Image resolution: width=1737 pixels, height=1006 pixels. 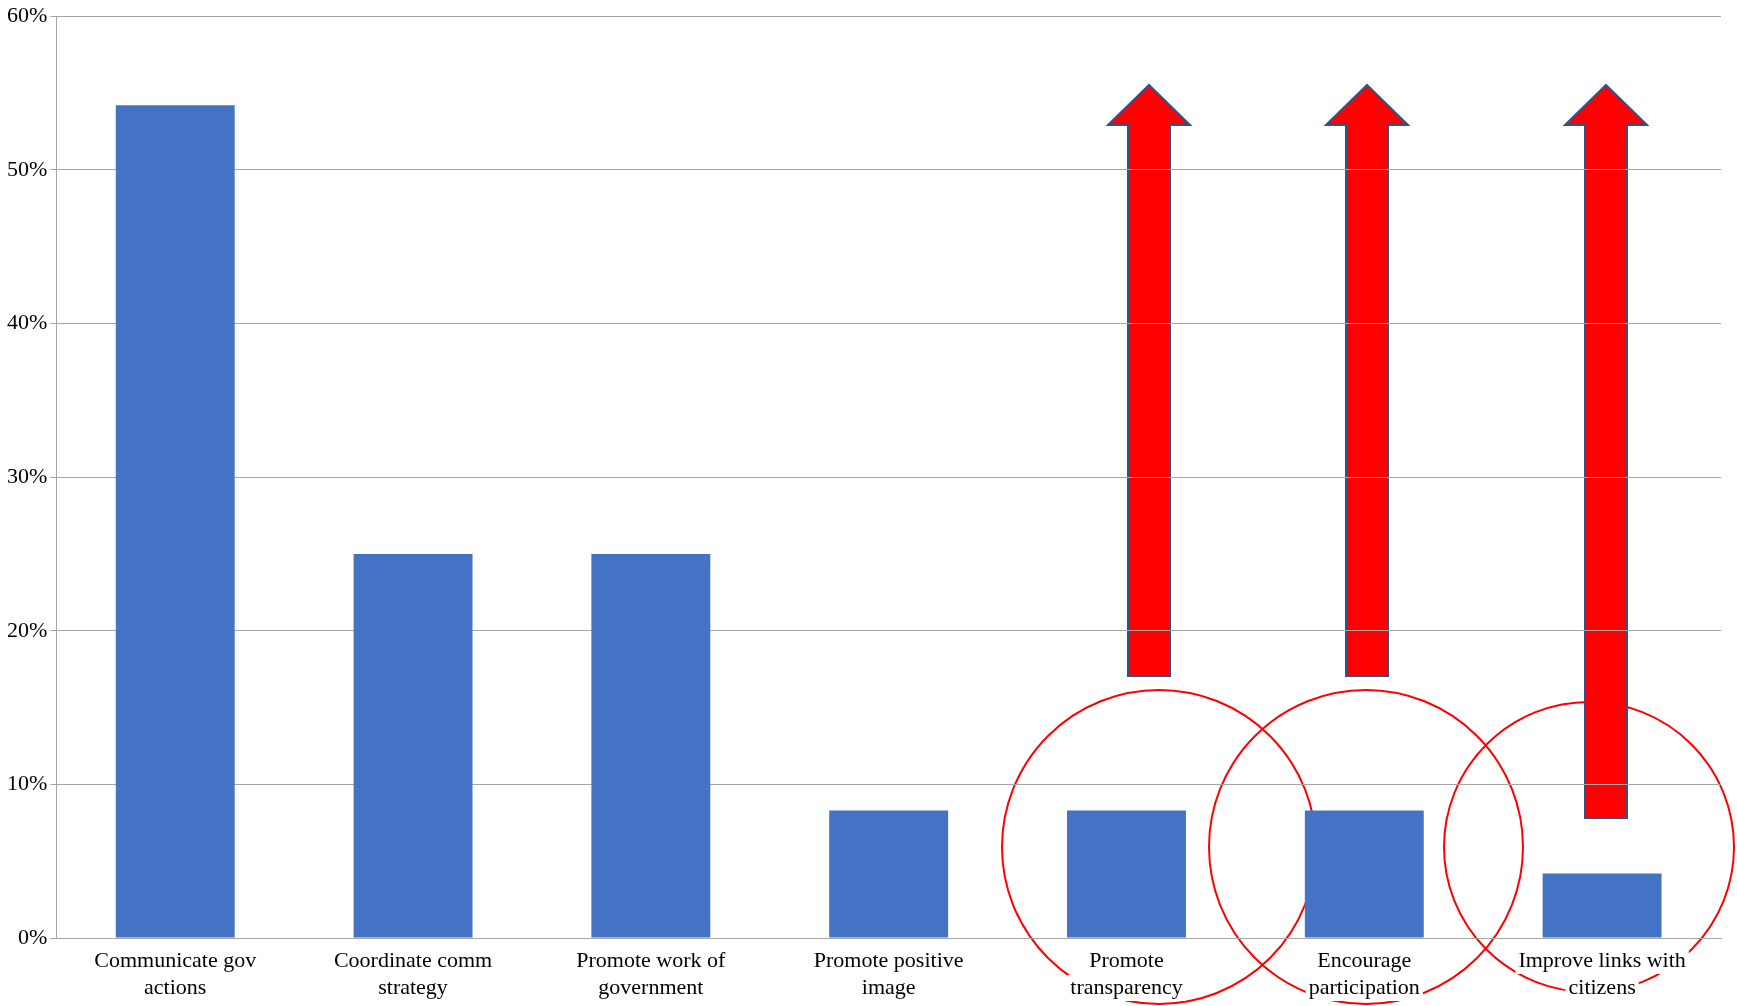 I want to click on y-tick-label: 60%, so click(x=27, y=14).